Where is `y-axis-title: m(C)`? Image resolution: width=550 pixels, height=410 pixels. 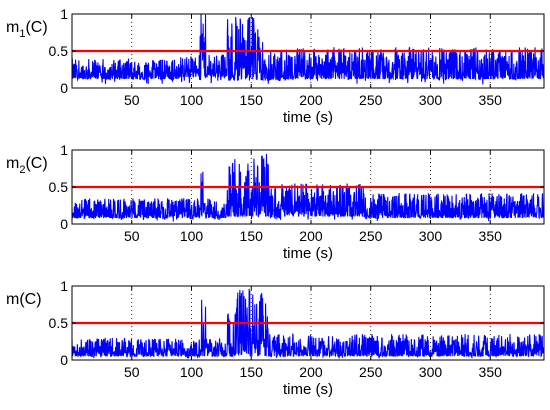
y-axis-title: m(C) is located at coordinates (24, 299).